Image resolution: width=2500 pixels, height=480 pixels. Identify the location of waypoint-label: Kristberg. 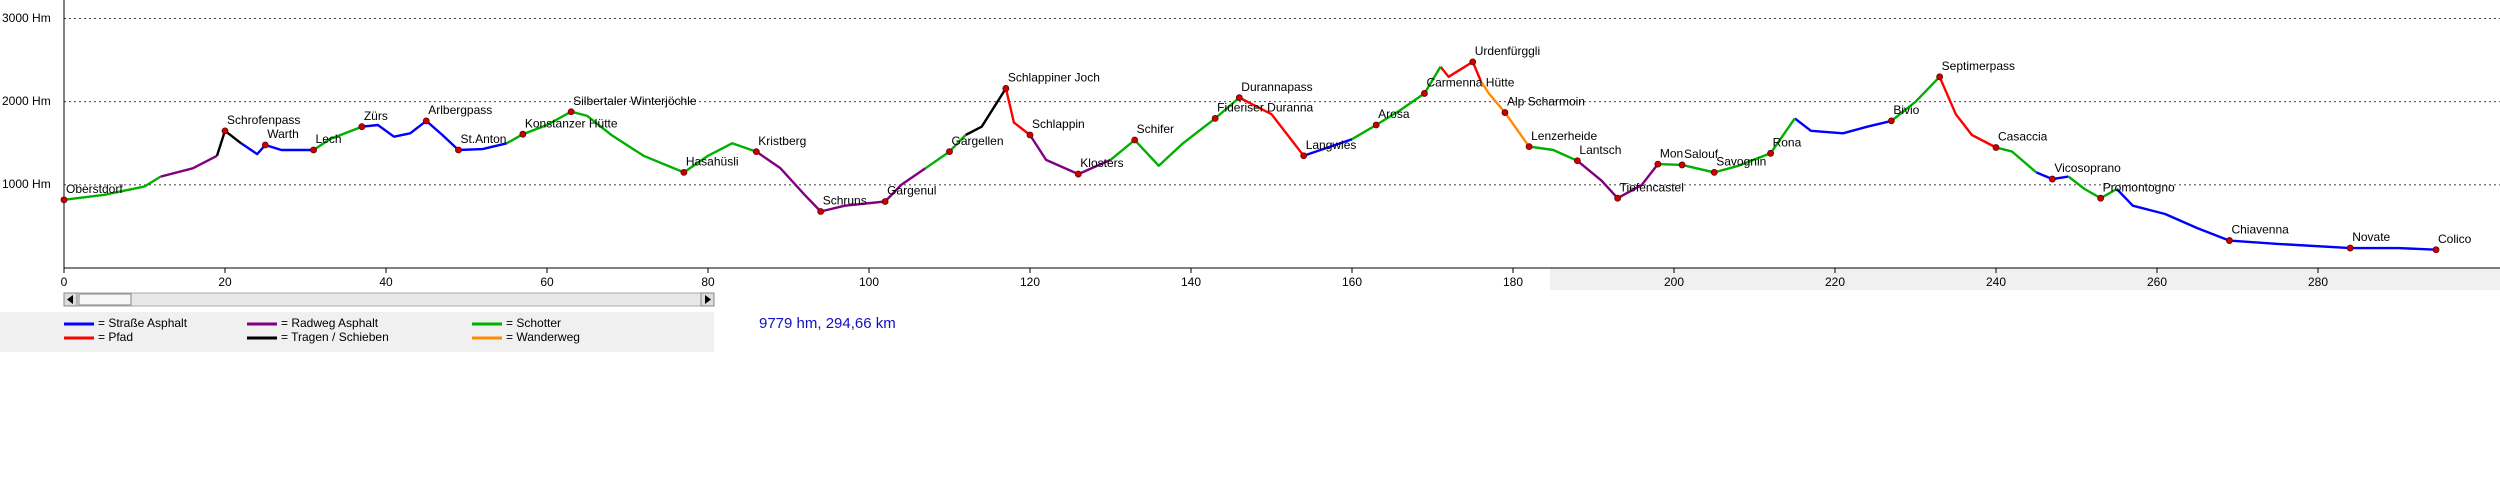
(782, 141).